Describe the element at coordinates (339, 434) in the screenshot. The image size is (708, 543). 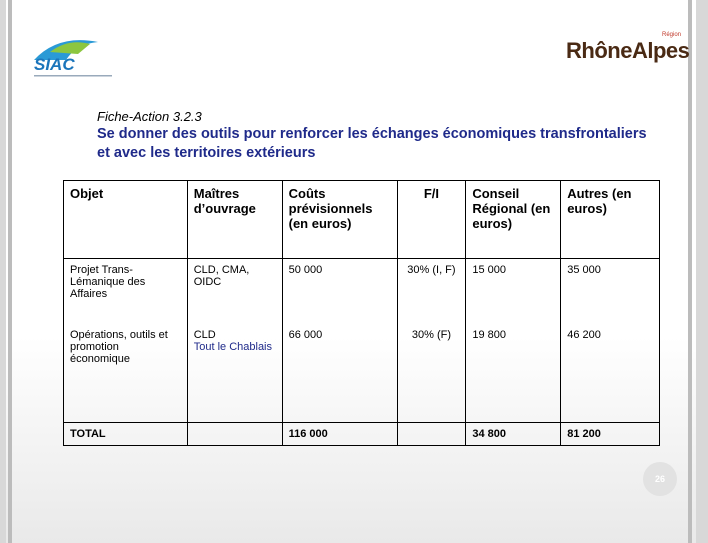
I see `total-cell: 116 000` at that location.